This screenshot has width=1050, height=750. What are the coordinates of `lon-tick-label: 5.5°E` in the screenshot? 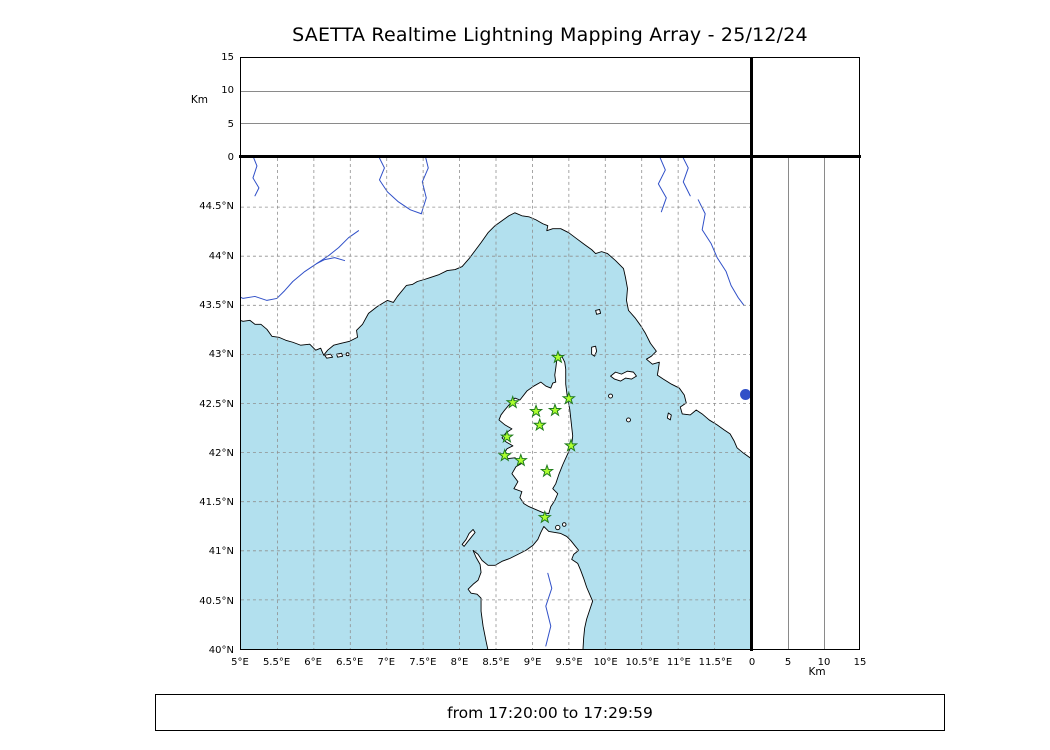 It's located at (276, 662).